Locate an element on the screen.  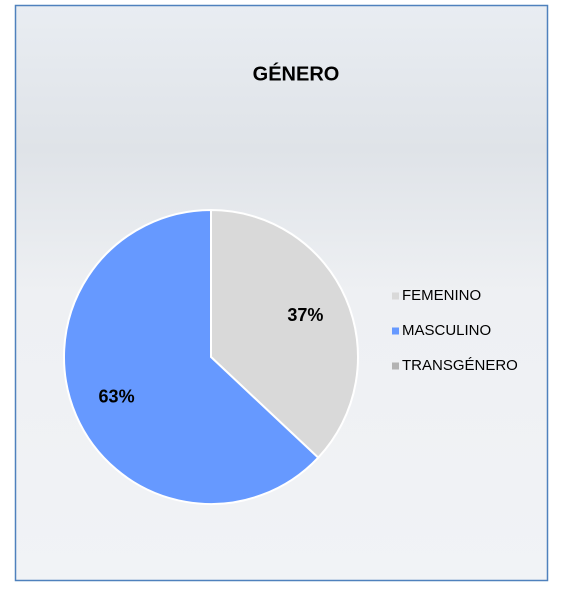
pie-slice is located at coordinates (284, 334).